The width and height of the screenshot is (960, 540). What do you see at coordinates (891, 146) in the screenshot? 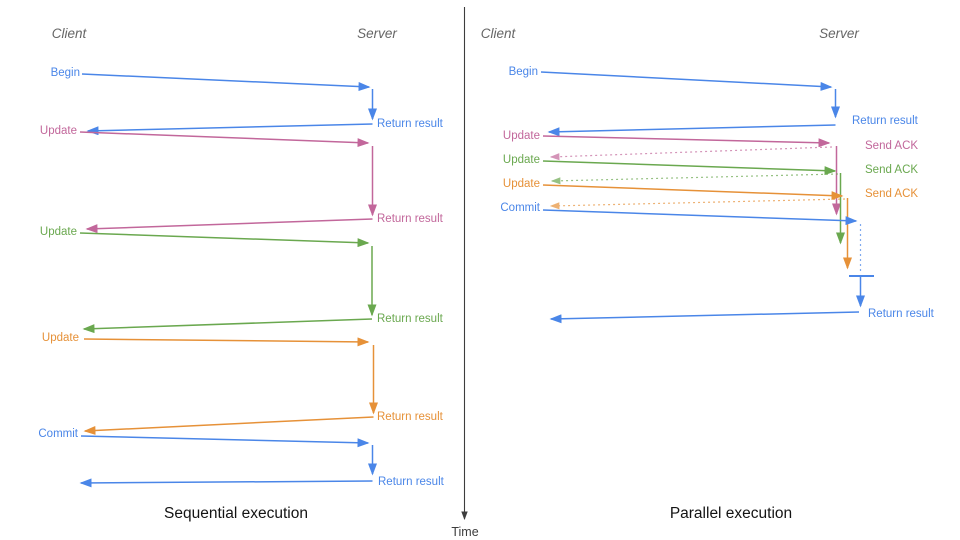
I see `par-send-ack-1-label: Send ACK` at bounding box center [891, 146].